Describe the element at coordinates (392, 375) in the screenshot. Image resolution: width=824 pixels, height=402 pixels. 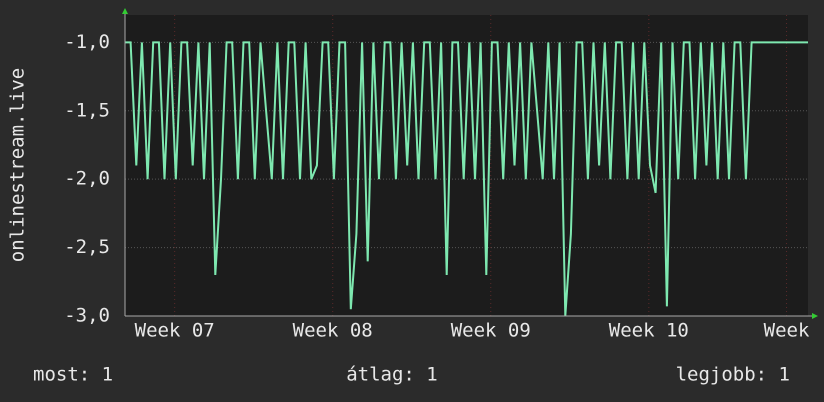
I see `legend-avg: átlag: 1` at that location.